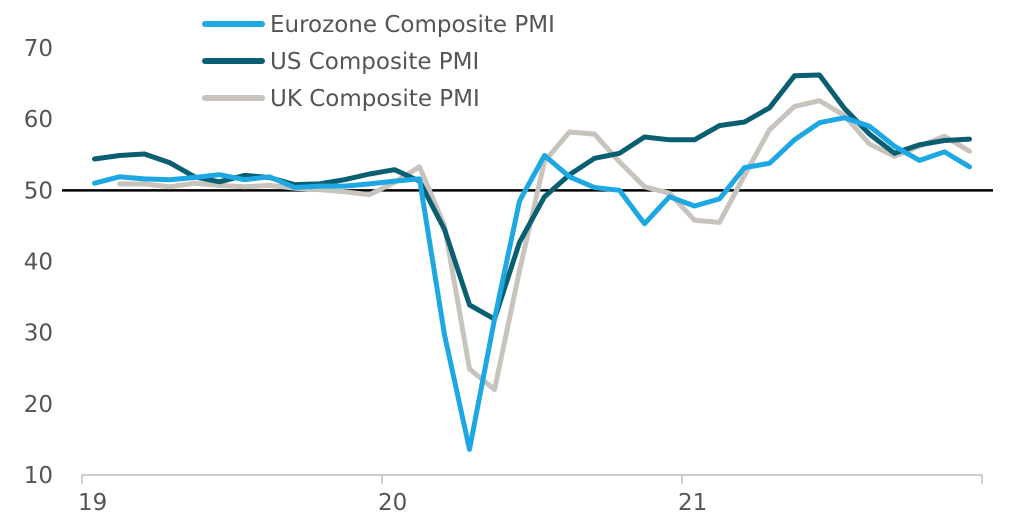 The height and width of the screenshot is (521, 1024). I want to click on y-tick-label: 50, so click(38, 191).